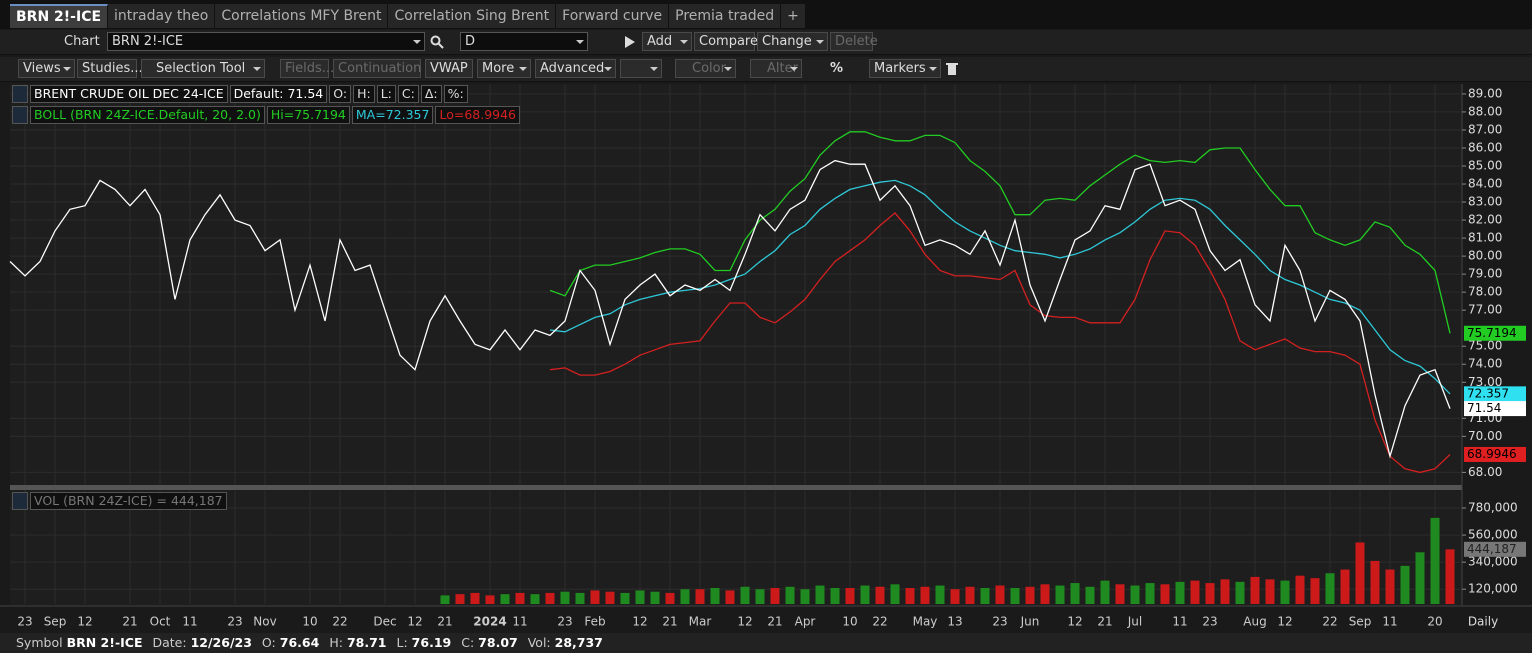 This screenshot has height=653, width=1532. I want to click on legend-field: L:, so click(386, 94).